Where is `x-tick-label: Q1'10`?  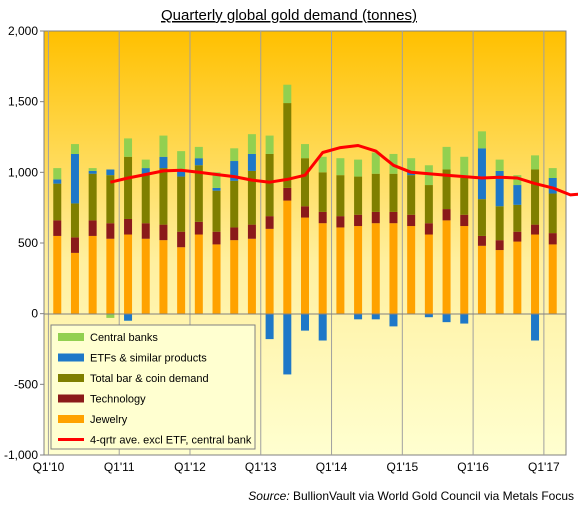 x-tick-label: Q1'10 is located at coordinates (49, 467).